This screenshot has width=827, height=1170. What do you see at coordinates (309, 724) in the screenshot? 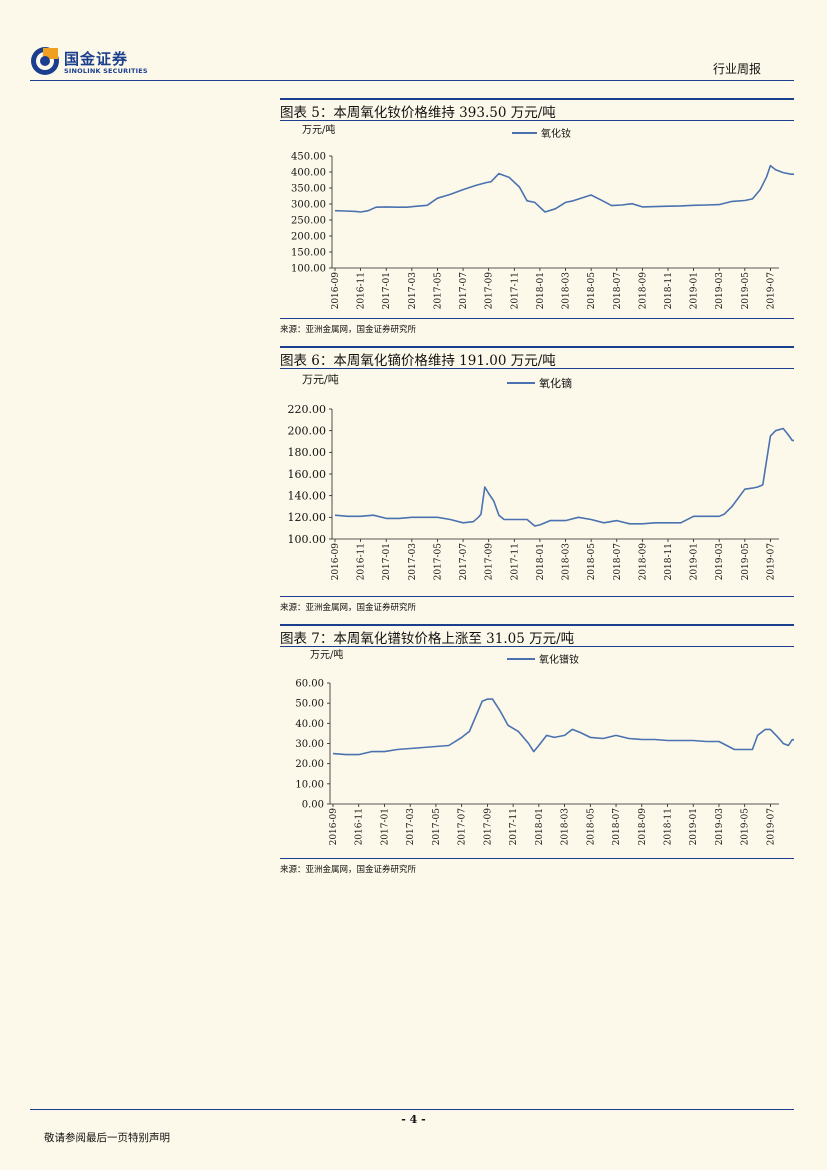
I see `y-tick-label: 40.00` at bounding box center [309, 724].